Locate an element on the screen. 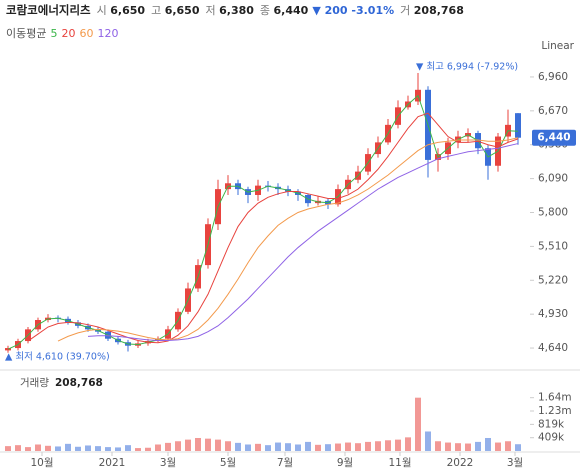 The width and height of the screenshot is (580, 471). x-tick-label: 2021 is located at coordinates (112, 463).